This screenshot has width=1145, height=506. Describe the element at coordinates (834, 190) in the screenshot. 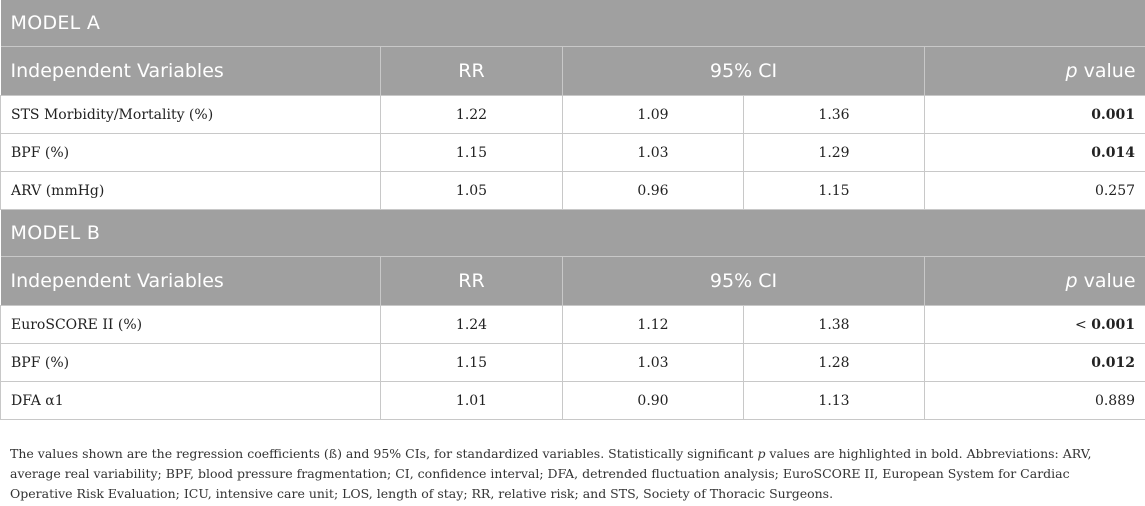

I see `ci-high-cell: 1.15` at that location.